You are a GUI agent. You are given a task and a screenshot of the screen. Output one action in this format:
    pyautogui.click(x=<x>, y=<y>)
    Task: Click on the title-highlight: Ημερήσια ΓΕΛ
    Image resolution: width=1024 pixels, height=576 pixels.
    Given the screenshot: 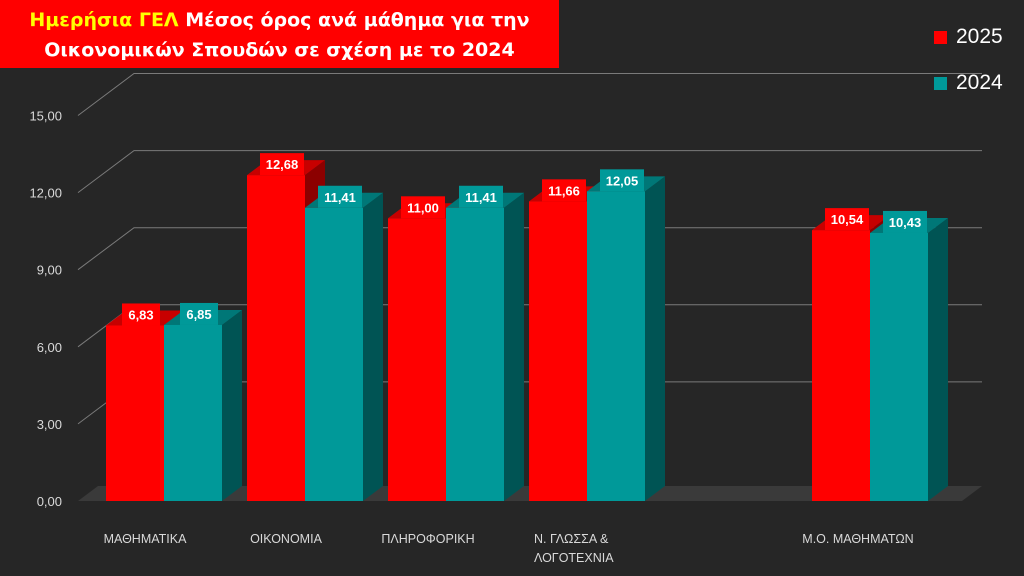 What is the action you would take?
    pyautogui.click(x=104, y=20)
    